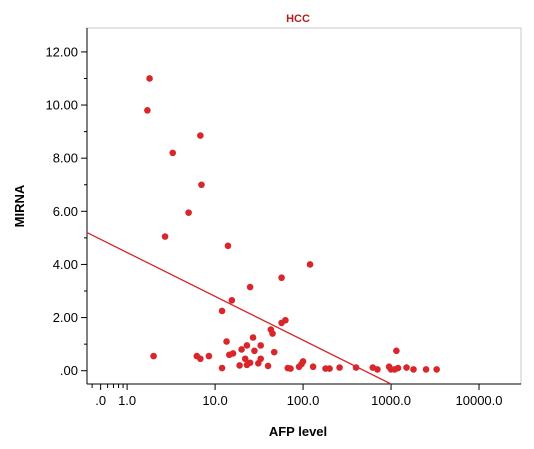 The height and width of the screenshot is (449, 534). Describe the element at coordinates (303, 400) in the screenshot. I see `x-tick-label: 100.0` at that location.